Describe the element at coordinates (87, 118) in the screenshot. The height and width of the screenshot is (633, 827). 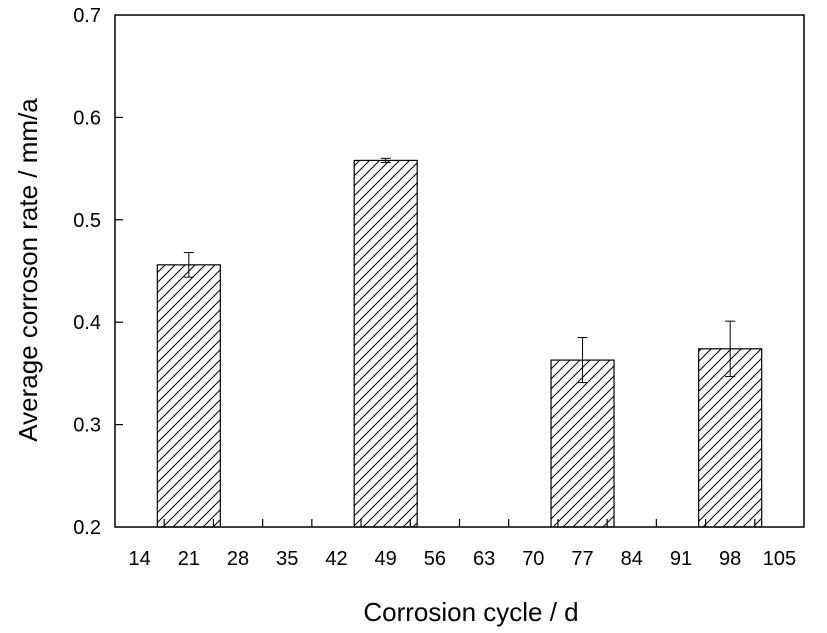
I see `y-tick-label: 0.6` at that location.